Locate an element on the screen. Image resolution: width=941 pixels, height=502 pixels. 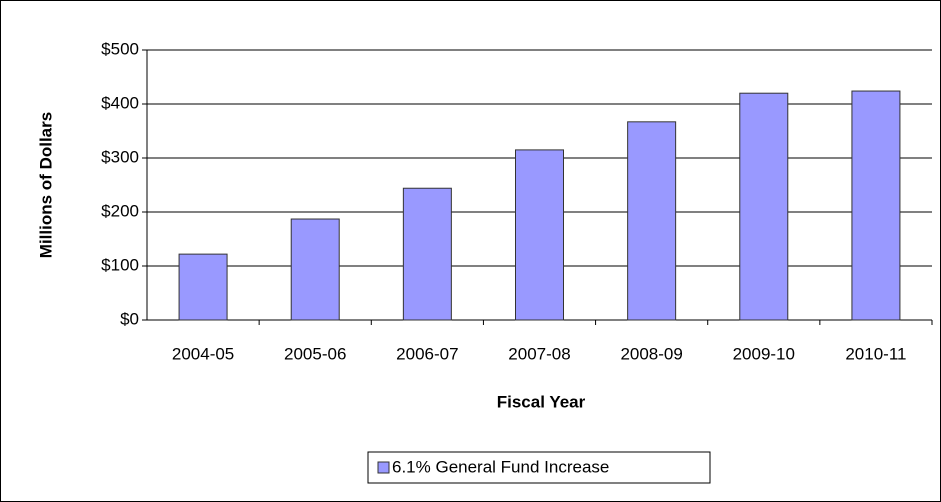
y-tick-label: $200 is located at coordinates (120, 210).